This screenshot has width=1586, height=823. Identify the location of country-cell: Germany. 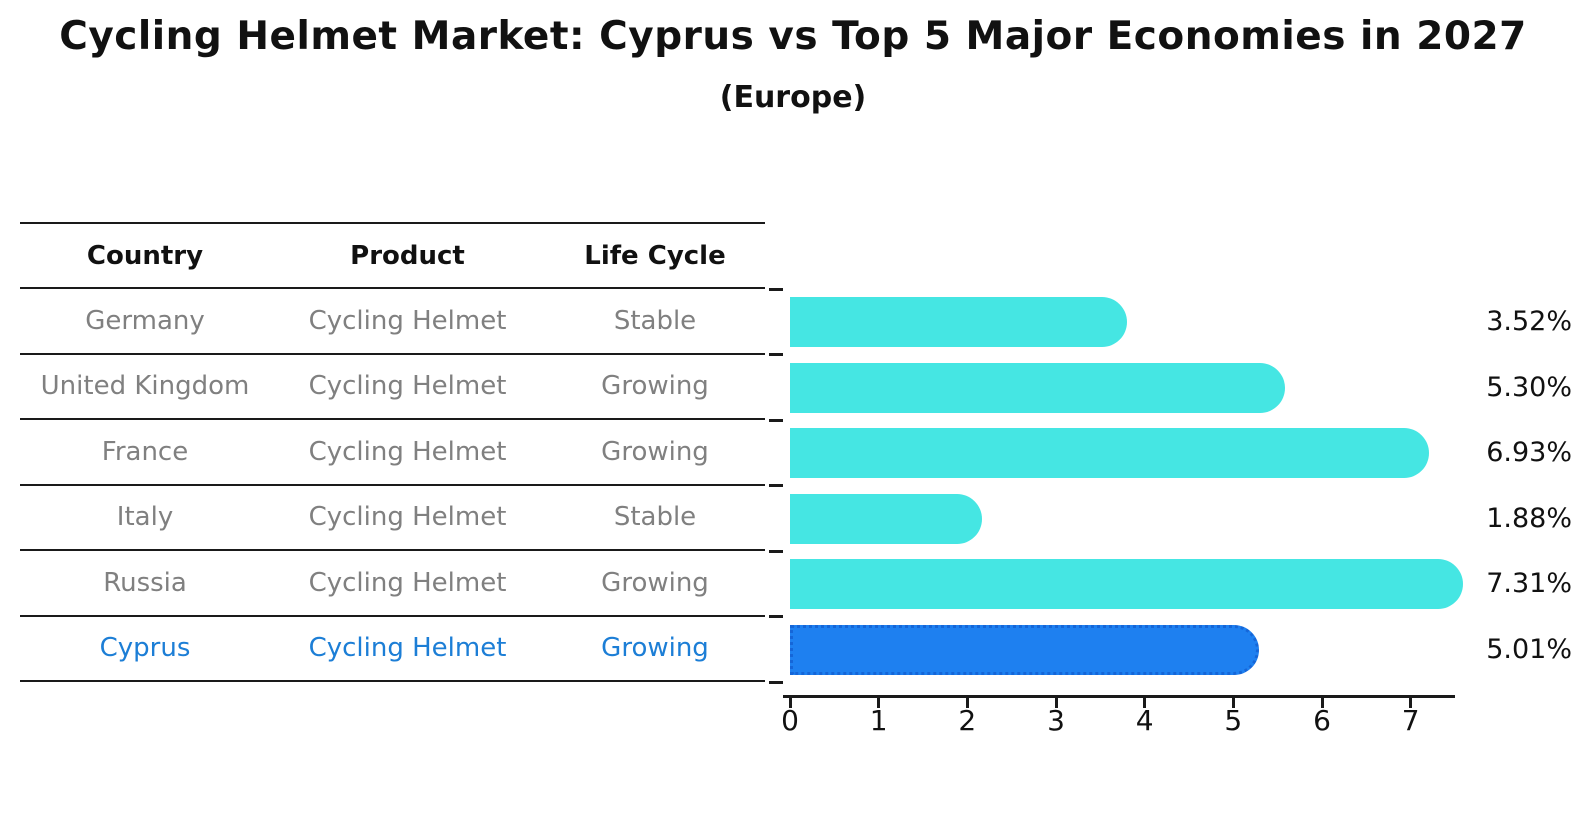
(145, 320).